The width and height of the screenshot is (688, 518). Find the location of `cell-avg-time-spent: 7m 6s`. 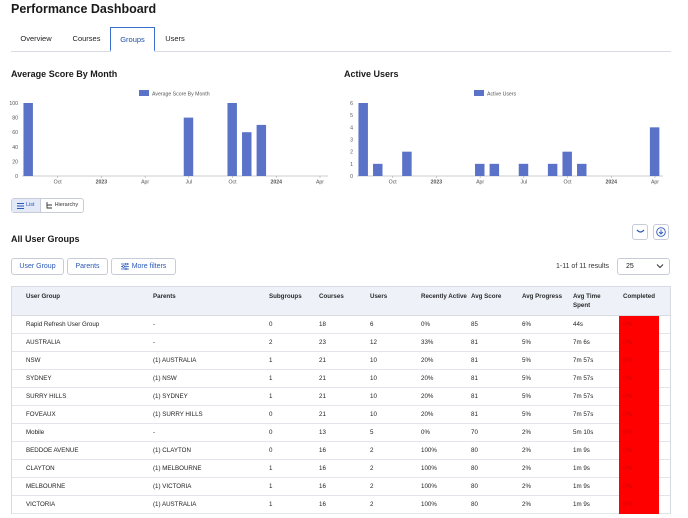

cell-avg-time-spent: 7m 6s is located at coordinates (581, 342).